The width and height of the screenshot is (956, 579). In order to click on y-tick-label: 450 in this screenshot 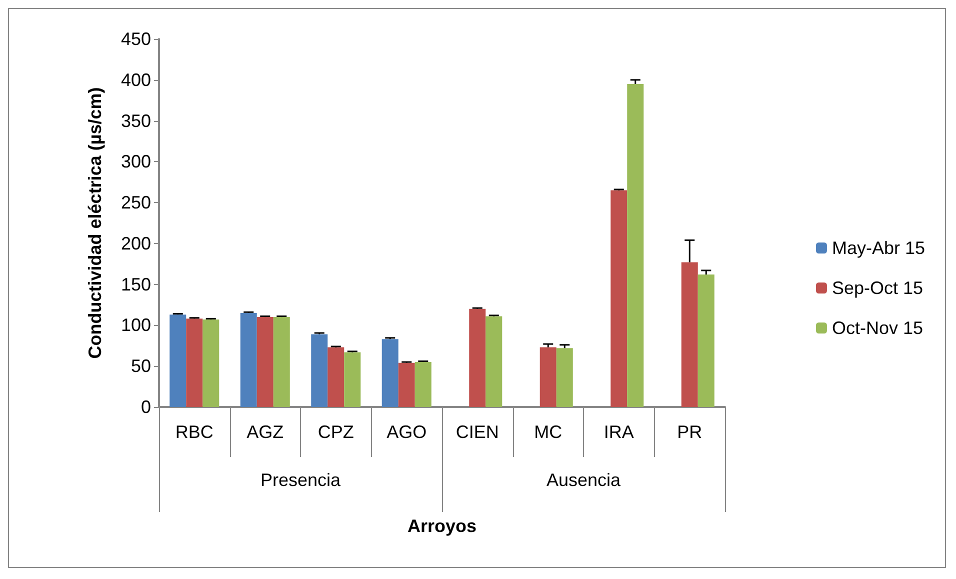, I will do `click(135, 39)`.